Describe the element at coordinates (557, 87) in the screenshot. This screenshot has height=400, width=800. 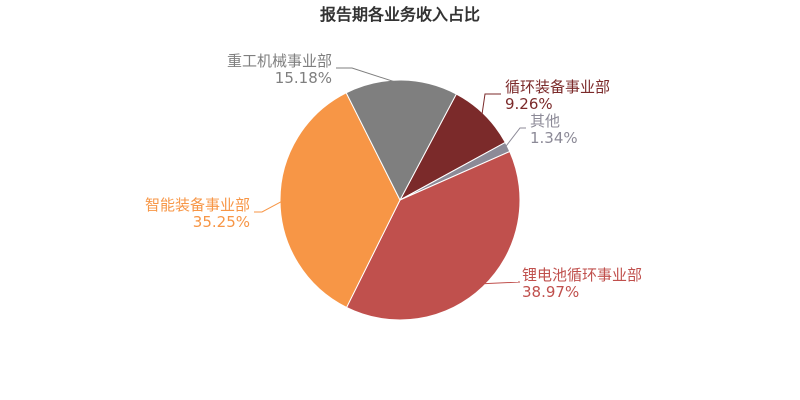
I see `slice-name-label: 循环装备事业部` at that location.